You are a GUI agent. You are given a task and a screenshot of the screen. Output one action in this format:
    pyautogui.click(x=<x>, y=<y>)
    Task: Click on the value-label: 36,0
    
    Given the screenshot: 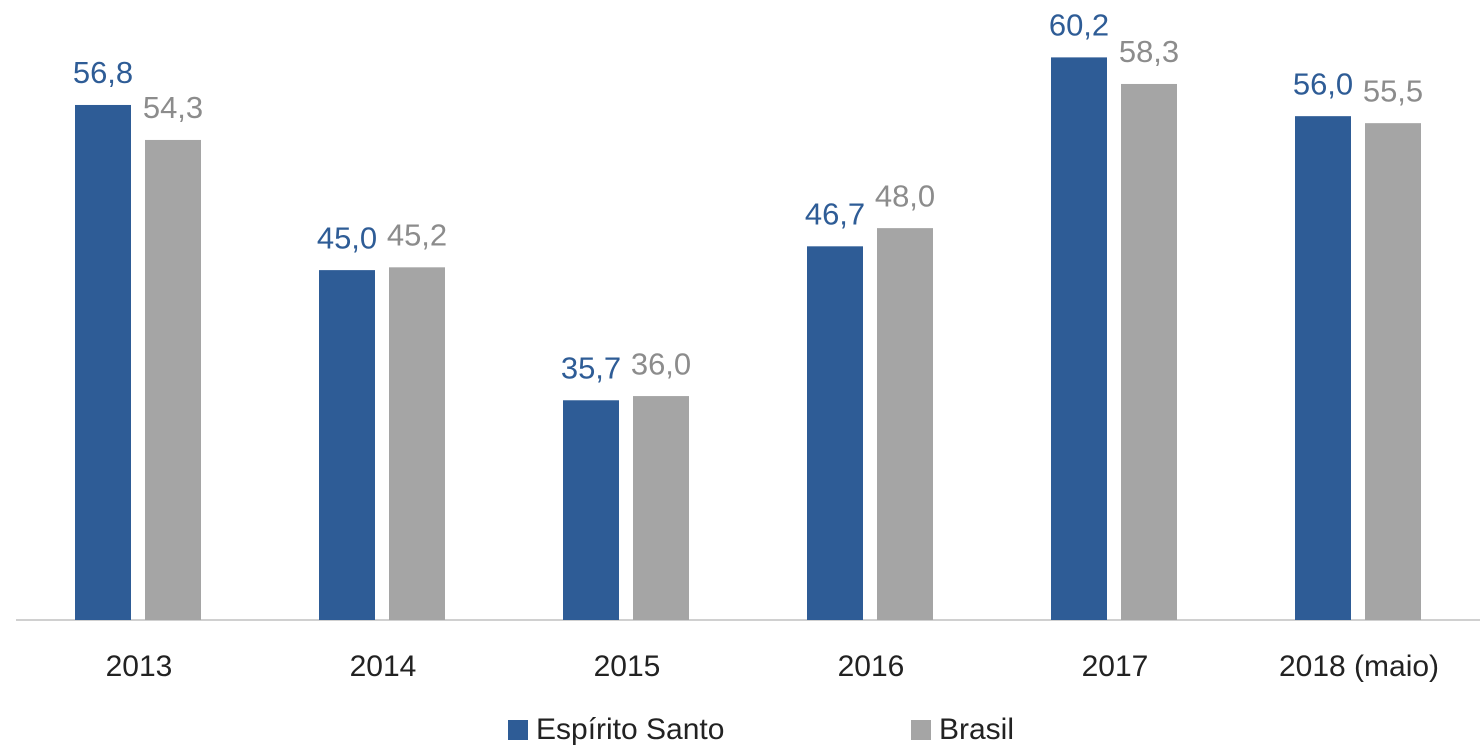 What is the action you would take?
    pyautogui.click(x=661, y=363)
    